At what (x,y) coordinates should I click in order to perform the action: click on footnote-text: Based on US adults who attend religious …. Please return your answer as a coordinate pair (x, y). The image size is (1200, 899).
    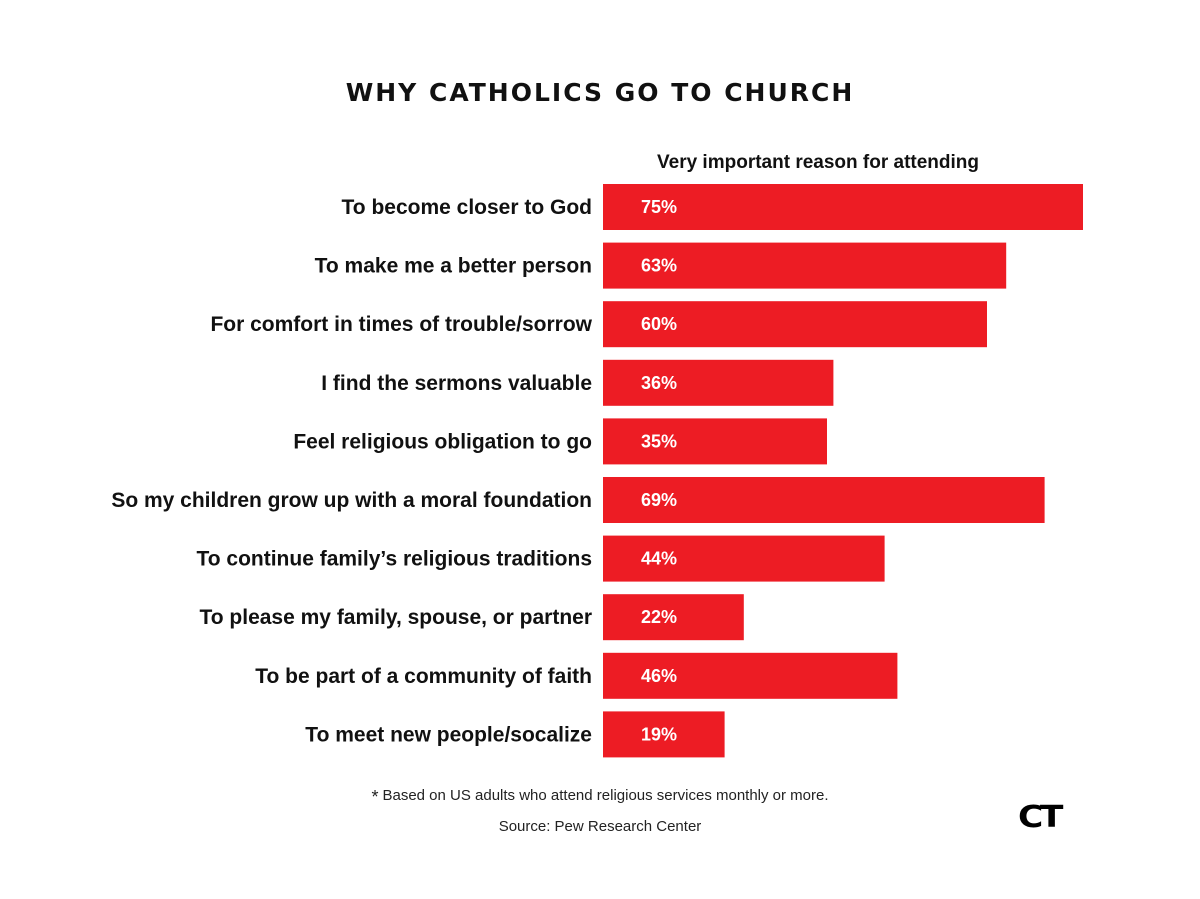
    Looking at the image, I should click on (605, 795).